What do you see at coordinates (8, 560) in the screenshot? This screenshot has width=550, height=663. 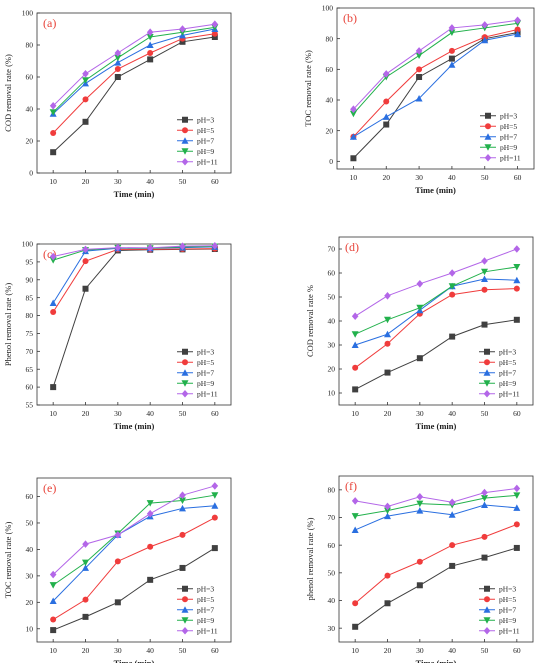 I see `y-axis-label: TOC removal rate (%)` at bounding box center [8, 560].